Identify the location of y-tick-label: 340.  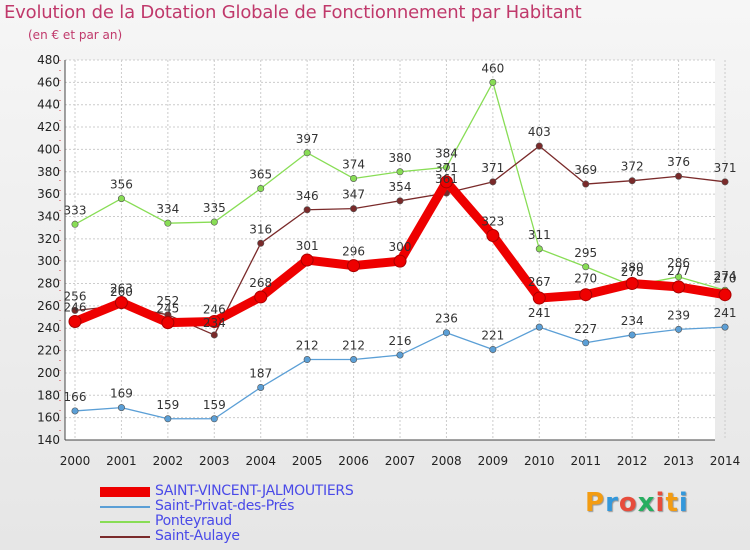
(48, 216).